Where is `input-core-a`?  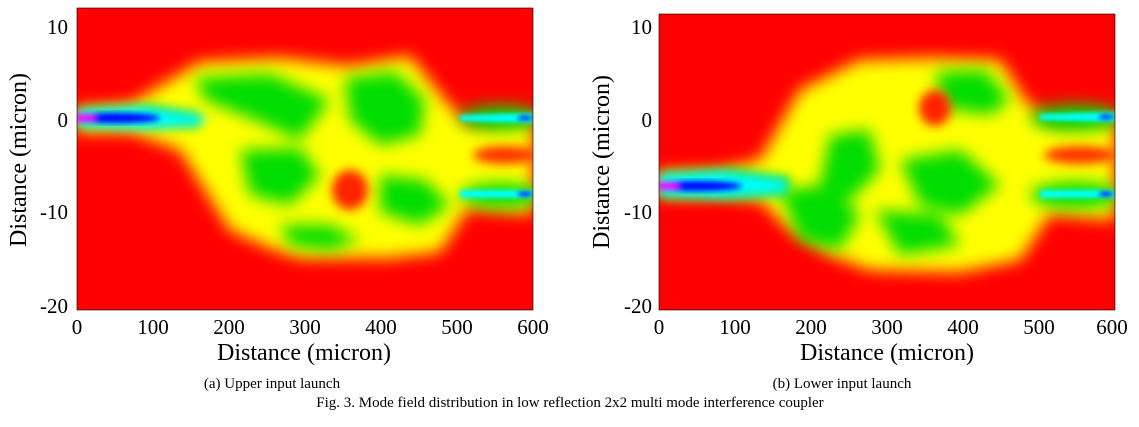 input-core-a is located at coordinates (118, 118).